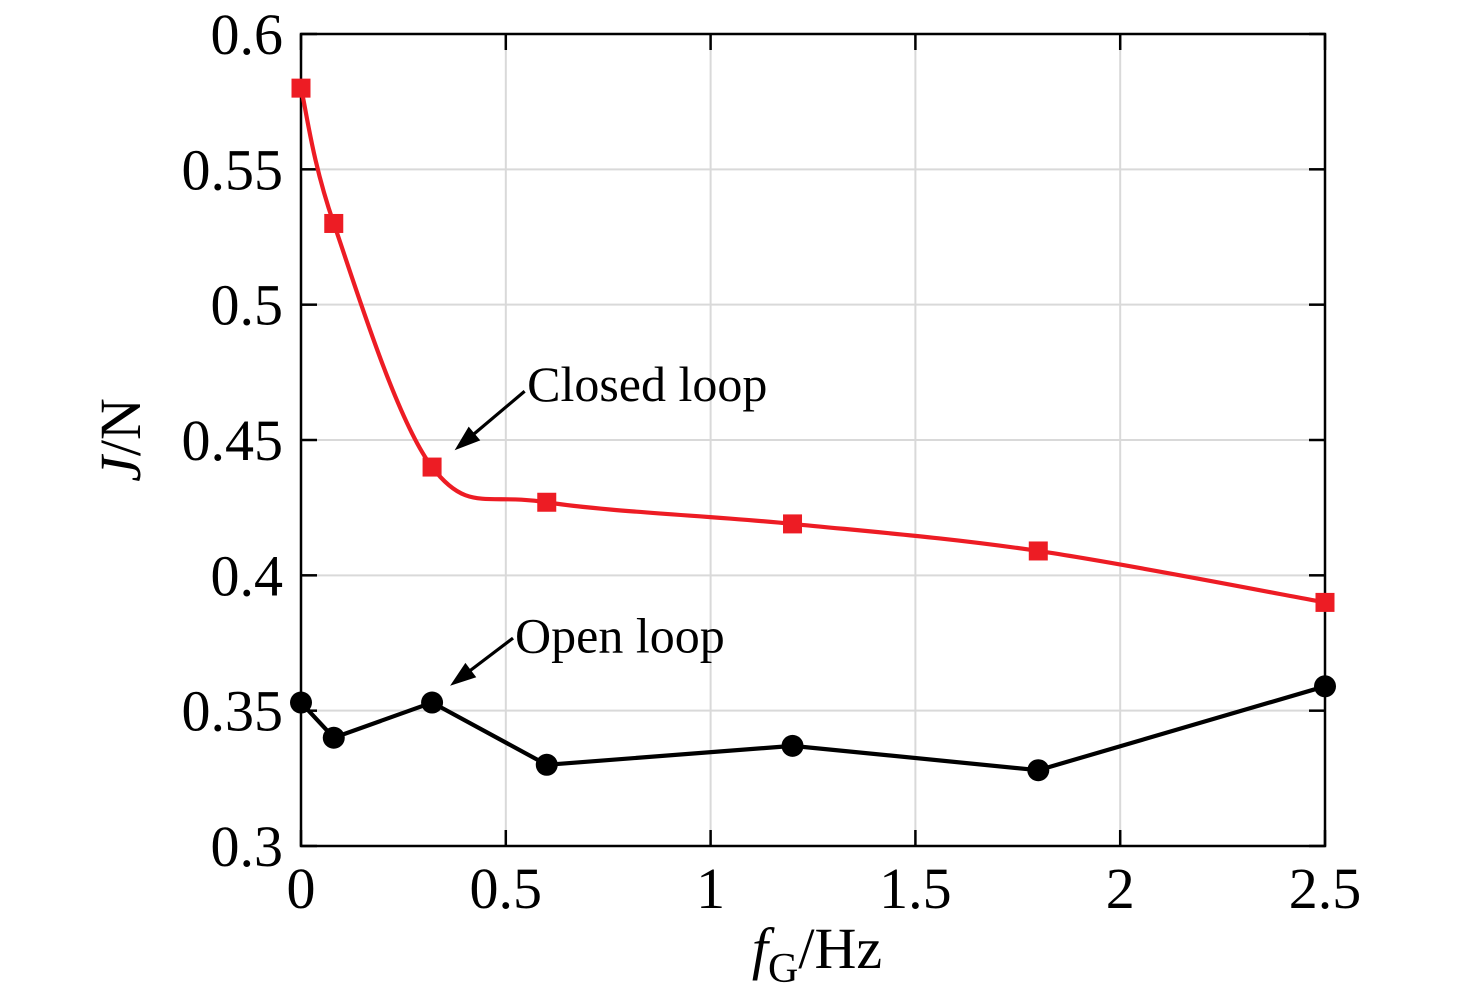 The height and width of the screenshot is (1002, 1476). I want to click on x-tick-label: 1, so click(710, 888).